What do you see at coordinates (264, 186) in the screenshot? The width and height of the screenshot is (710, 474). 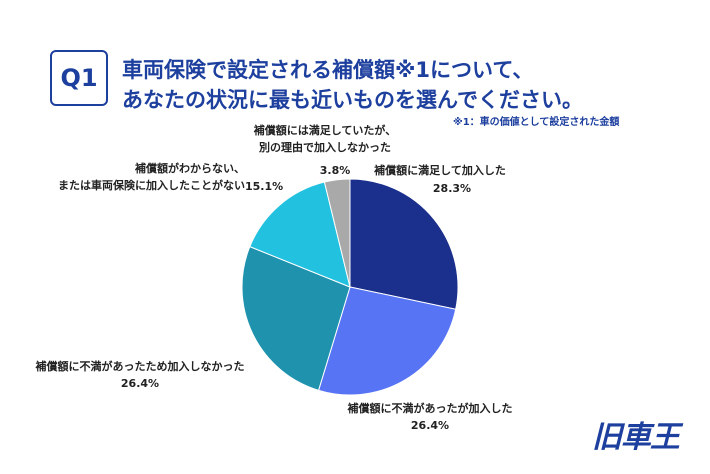 I see `value-label: 15.1%` at bounding box center [264, 186].